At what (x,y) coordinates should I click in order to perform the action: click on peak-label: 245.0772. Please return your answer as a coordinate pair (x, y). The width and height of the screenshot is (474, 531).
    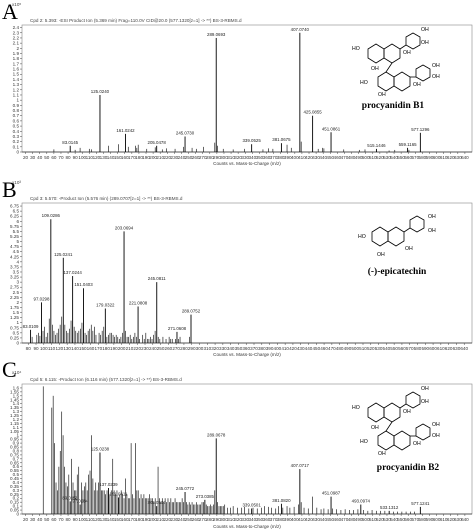
    Looking at the image, I should click on (185, 488).